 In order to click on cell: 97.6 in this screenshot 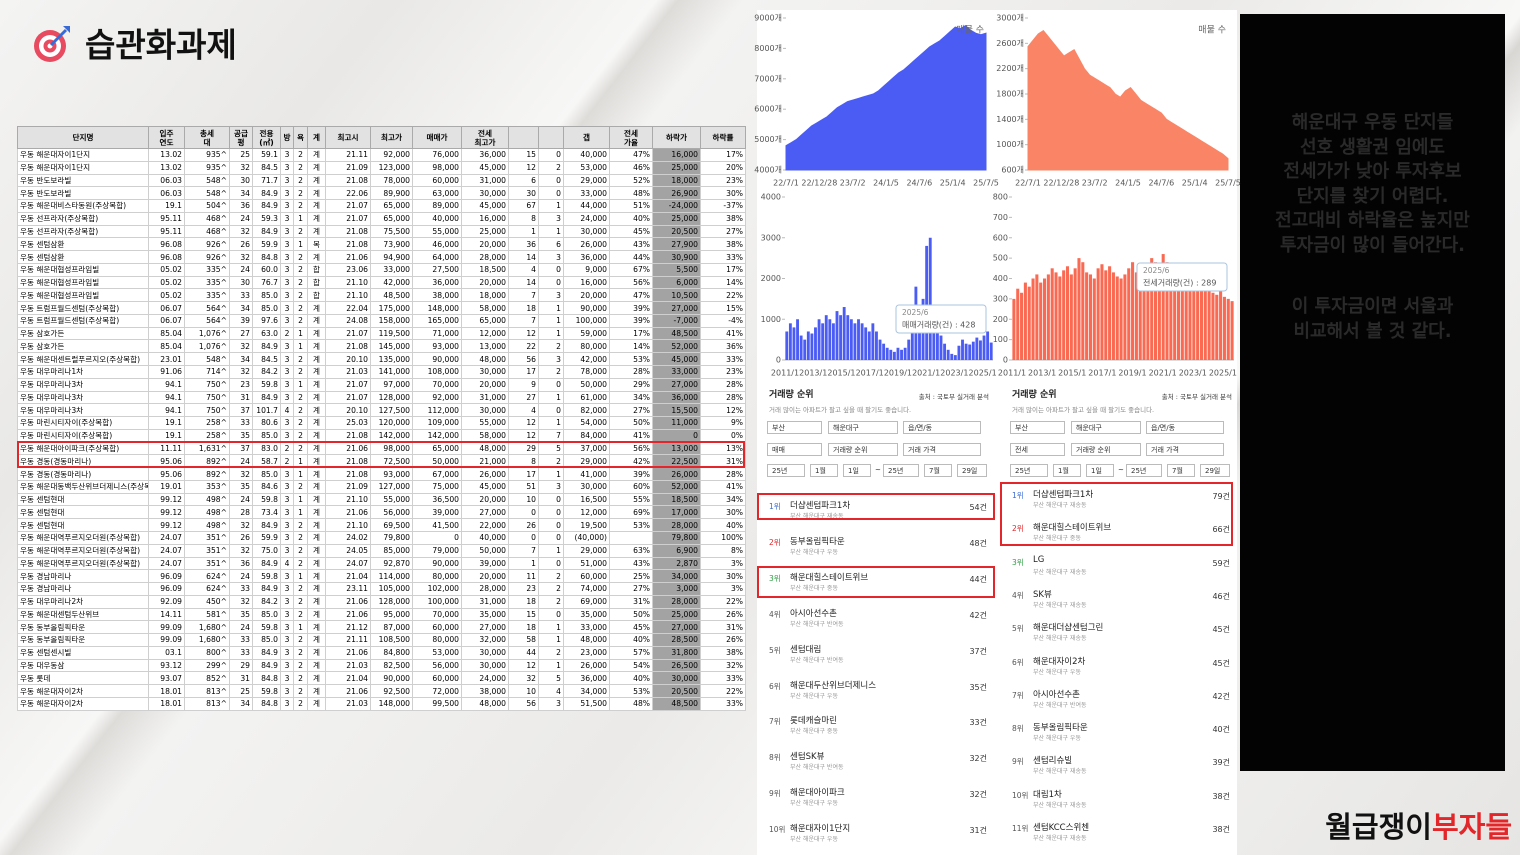, I will do `click(266, 320)`.